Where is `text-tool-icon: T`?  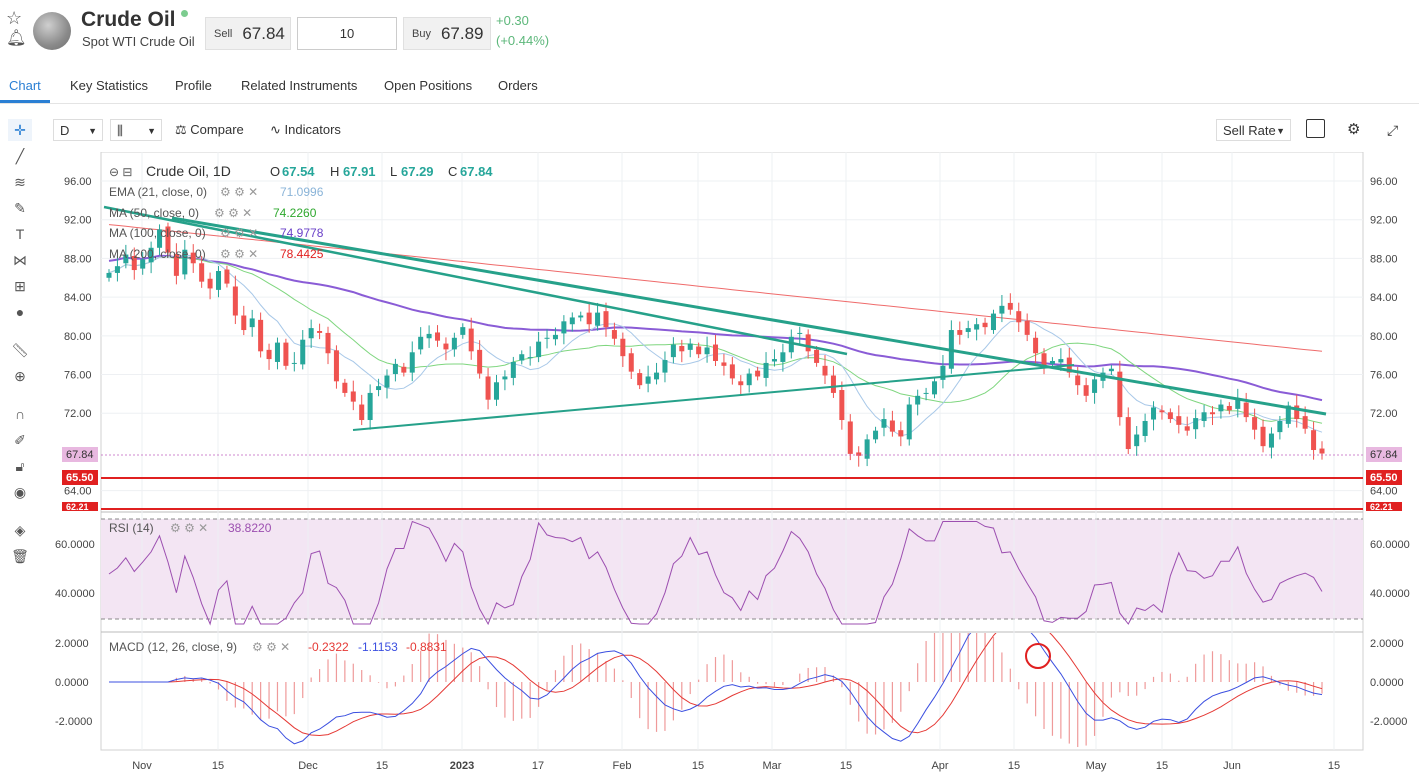
text-tool-icon: T is located at coordinates (20, 234).